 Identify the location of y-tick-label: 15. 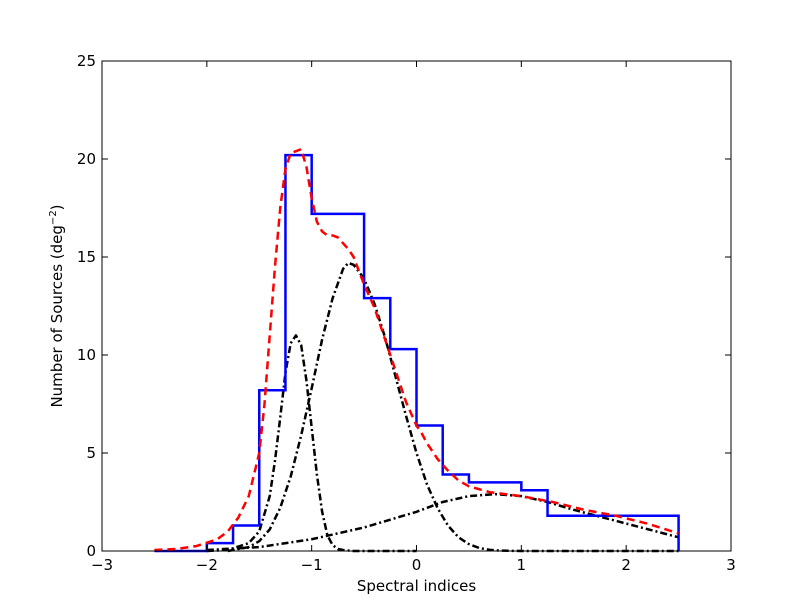
(86, 257).